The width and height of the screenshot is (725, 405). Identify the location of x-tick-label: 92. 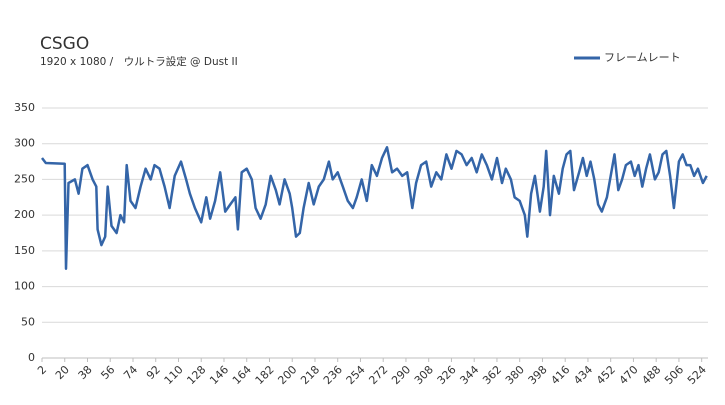
(153, 372).